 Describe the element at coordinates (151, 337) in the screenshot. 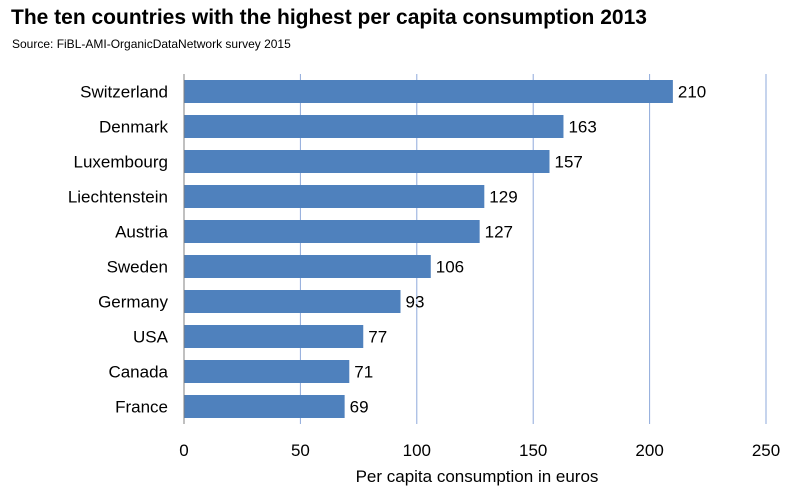

I see `category-label: USA` at that location.